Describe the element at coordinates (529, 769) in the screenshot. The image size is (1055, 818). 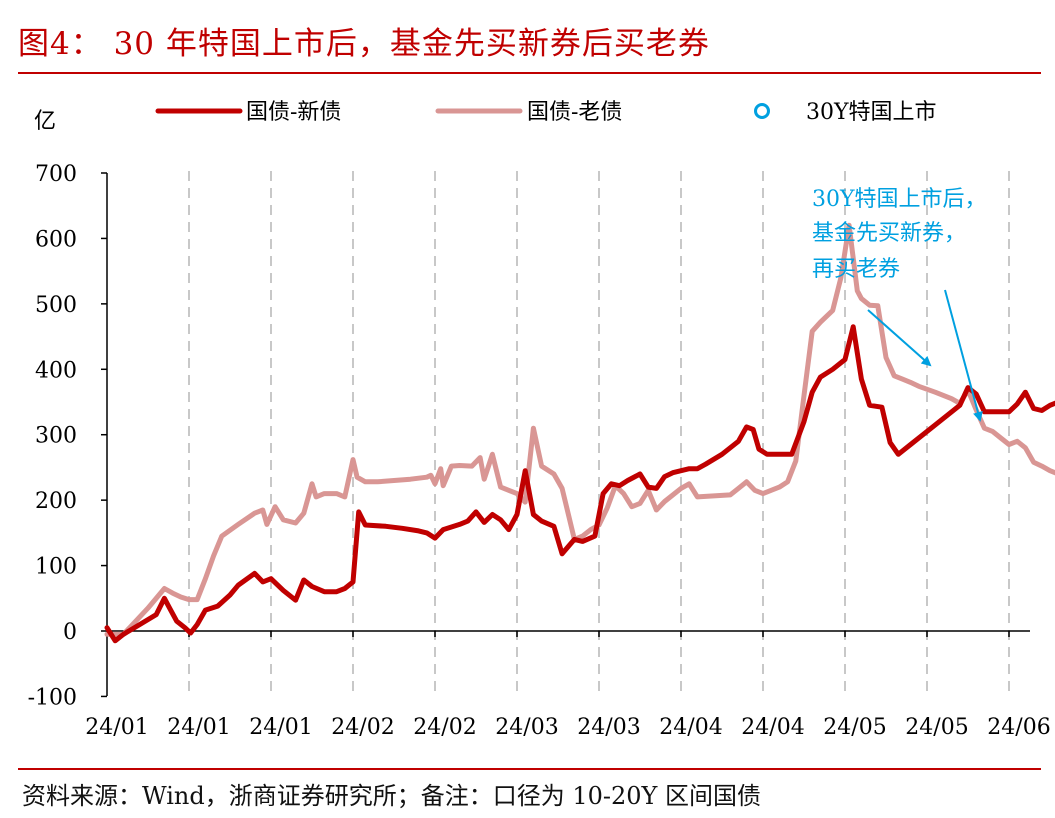
I see `source-rule` at that location.